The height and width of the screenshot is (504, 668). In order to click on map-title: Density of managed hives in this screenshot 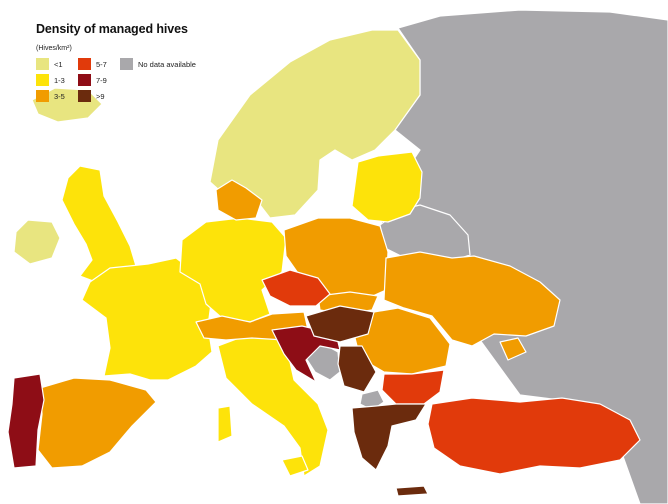, I will do `click(112, 29)`.